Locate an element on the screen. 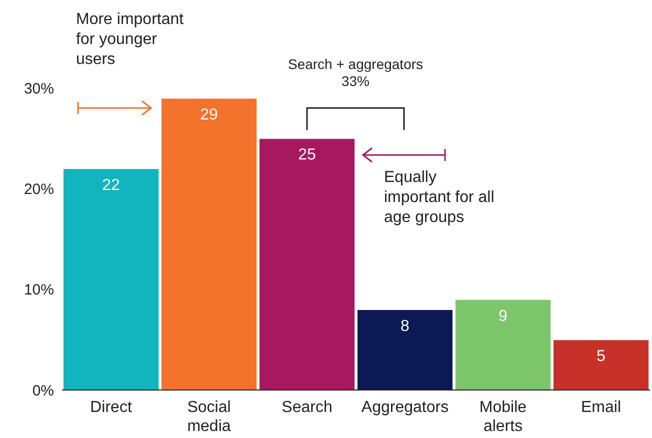 The height and width of the screenshot is (438, 652). data-label: 25 is located at coordinates (307, 155).